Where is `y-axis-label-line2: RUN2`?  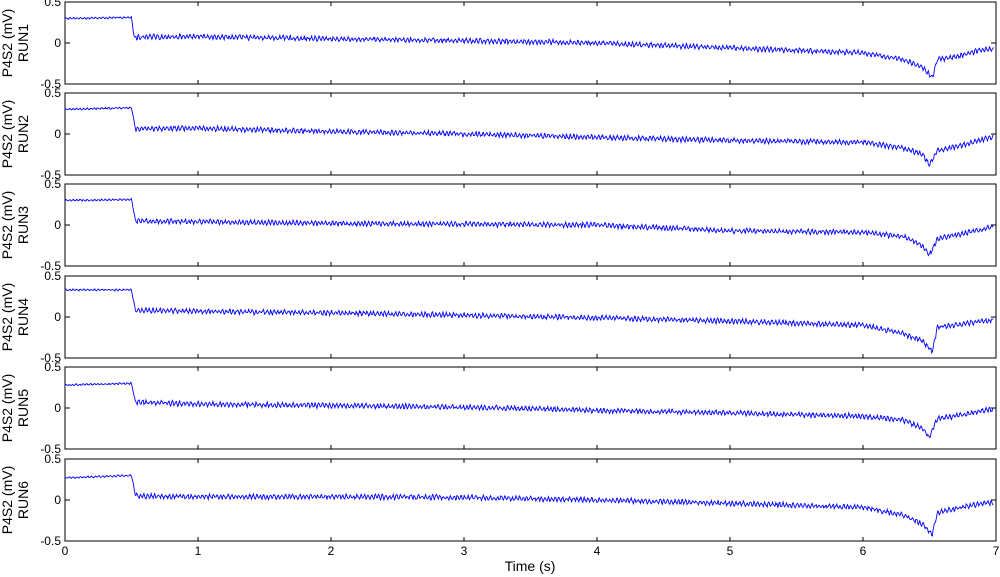 y-axis-label-line2: RUN2 is located at coordinates (23, 134).